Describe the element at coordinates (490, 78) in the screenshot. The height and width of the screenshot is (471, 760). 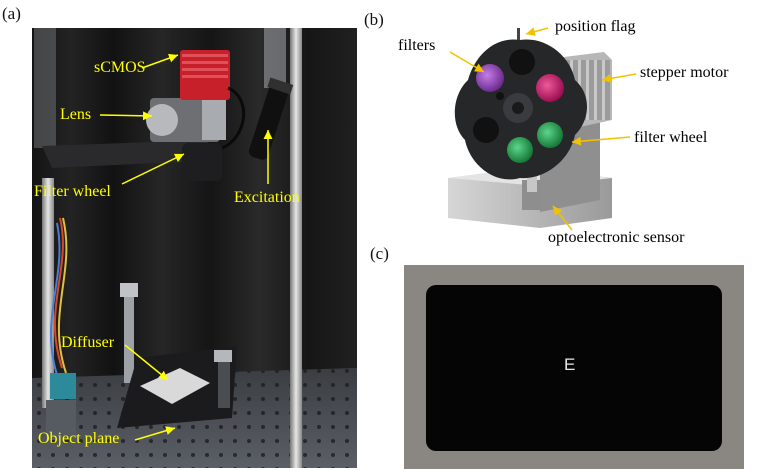
I see `filter-purple` at that location.